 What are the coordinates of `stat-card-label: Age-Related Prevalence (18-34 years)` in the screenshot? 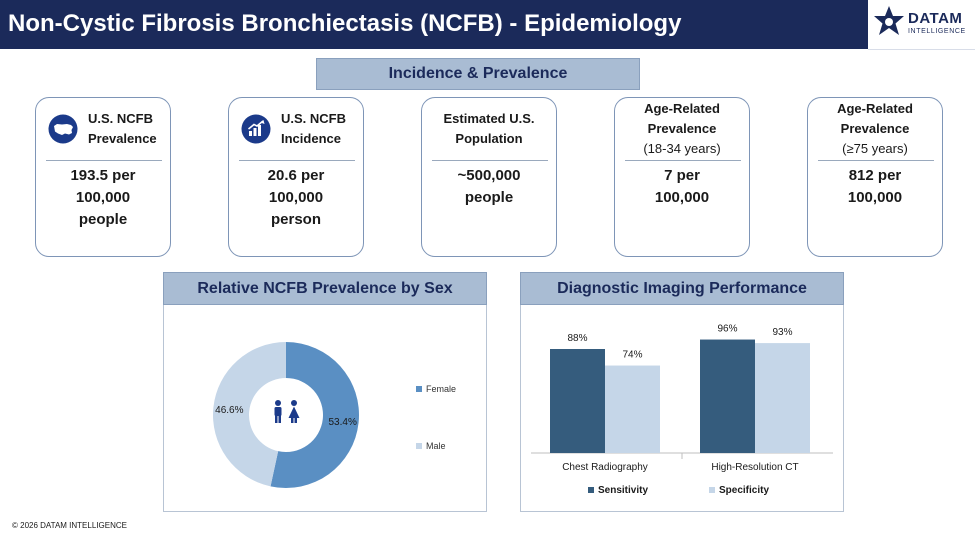 It's located at (681, 129).